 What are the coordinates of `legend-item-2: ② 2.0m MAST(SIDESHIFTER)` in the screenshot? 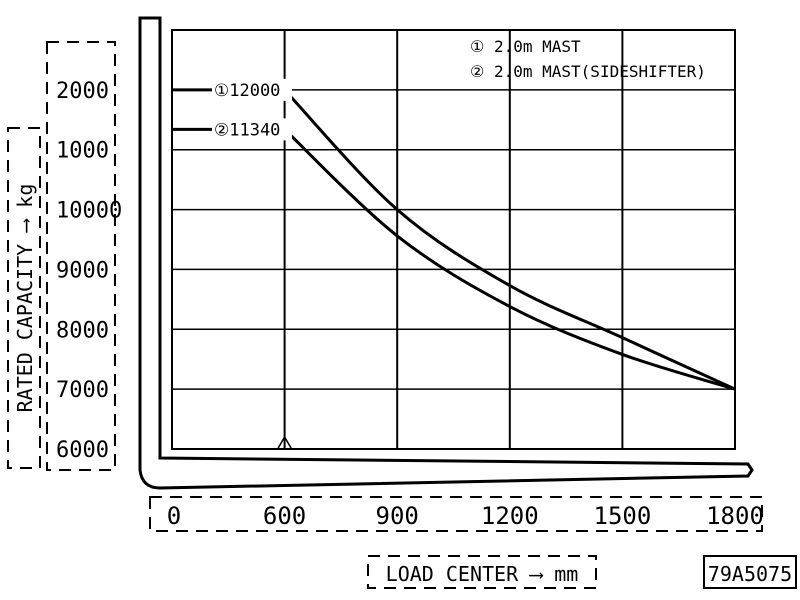 It's located at (588, 71).